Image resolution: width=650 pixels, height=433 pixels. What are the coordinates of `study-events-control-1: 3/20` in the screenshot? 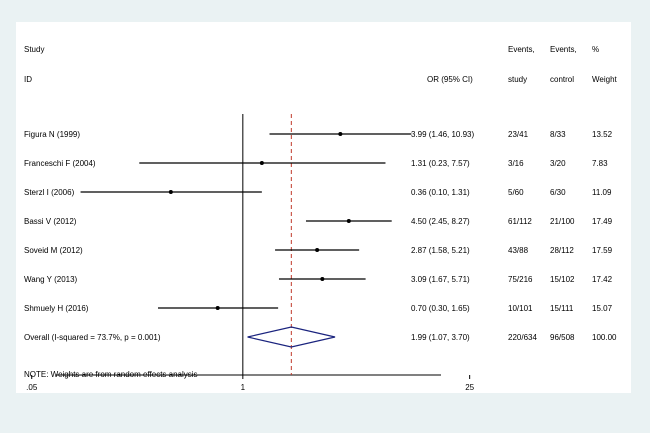 It's located at (558, 163).